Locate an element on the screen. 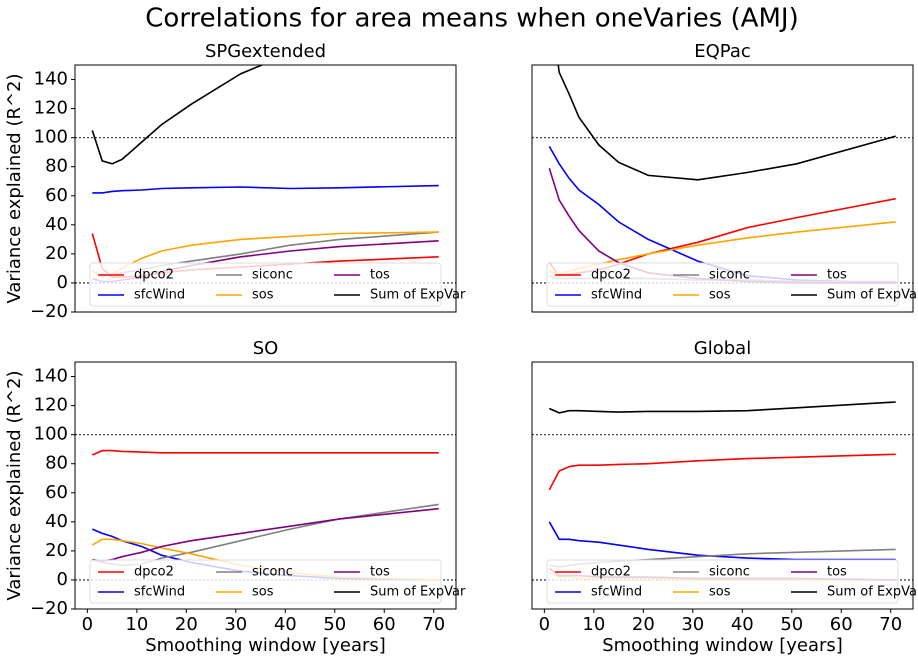 The image size is (918, 662). subplot-title: SO is located at coordinates (266, 348).